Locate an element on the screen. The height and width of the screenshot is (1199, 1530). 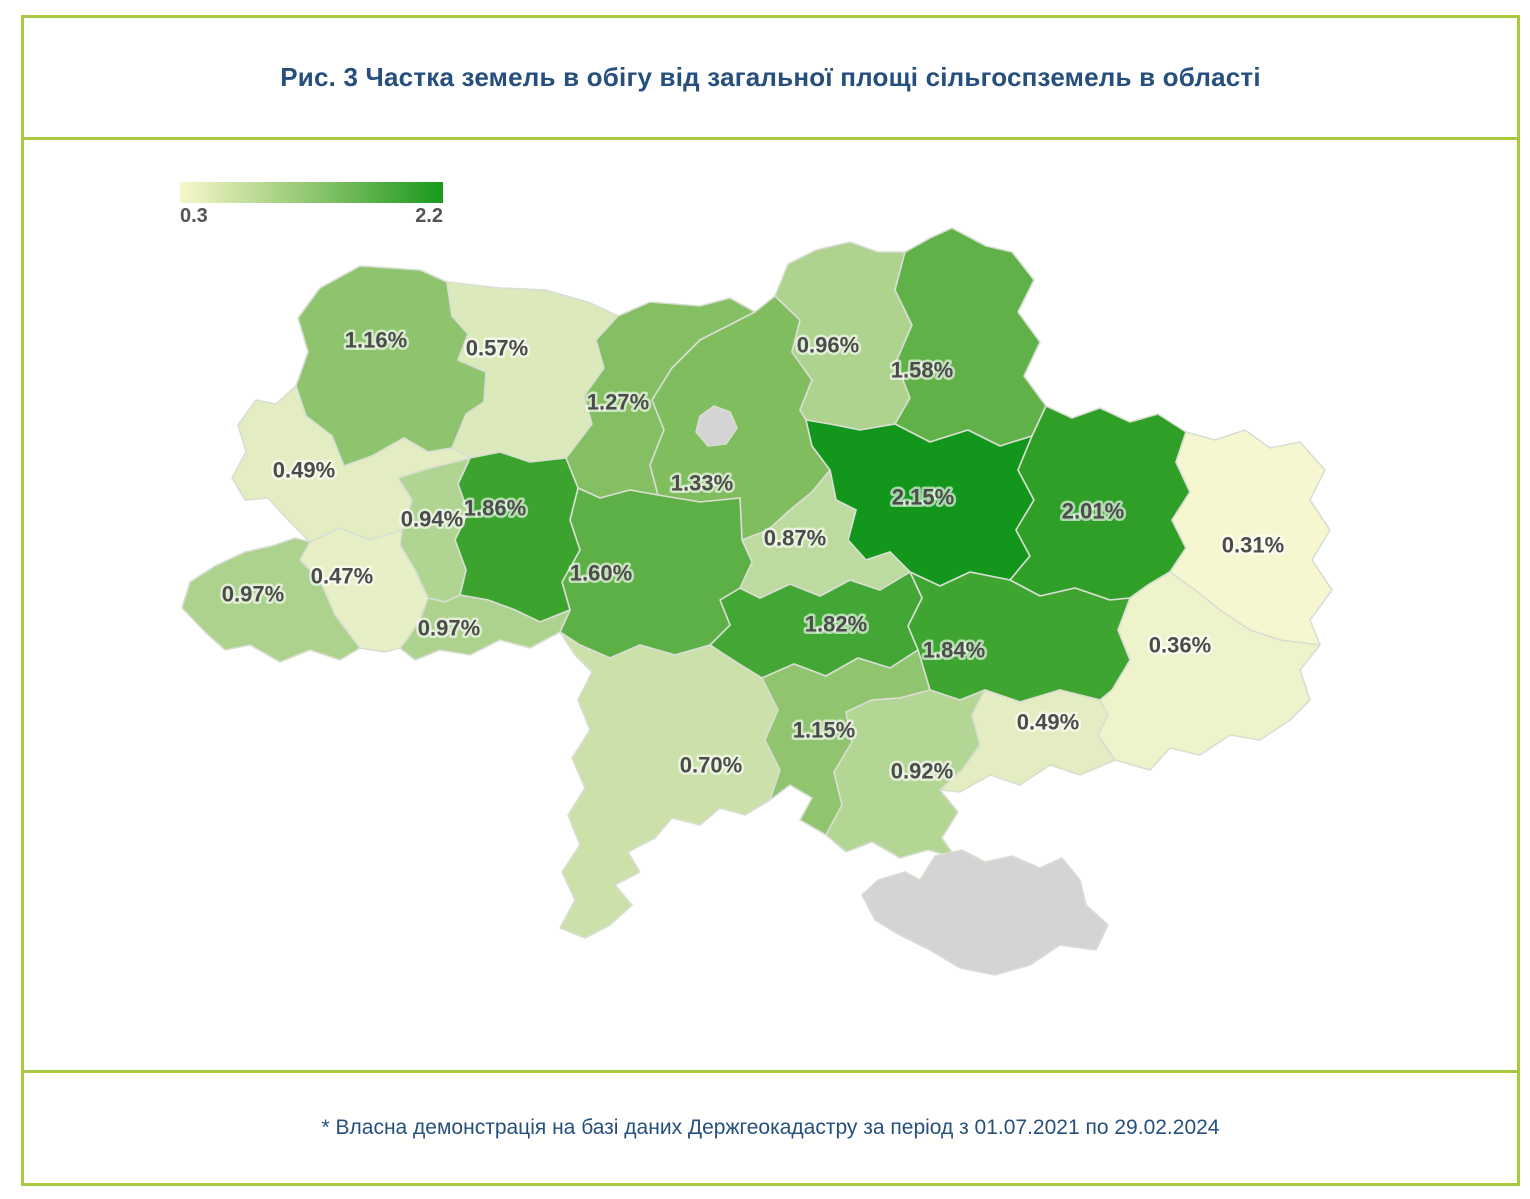
legend-gradient-bar is located at coordinates (311, 192).